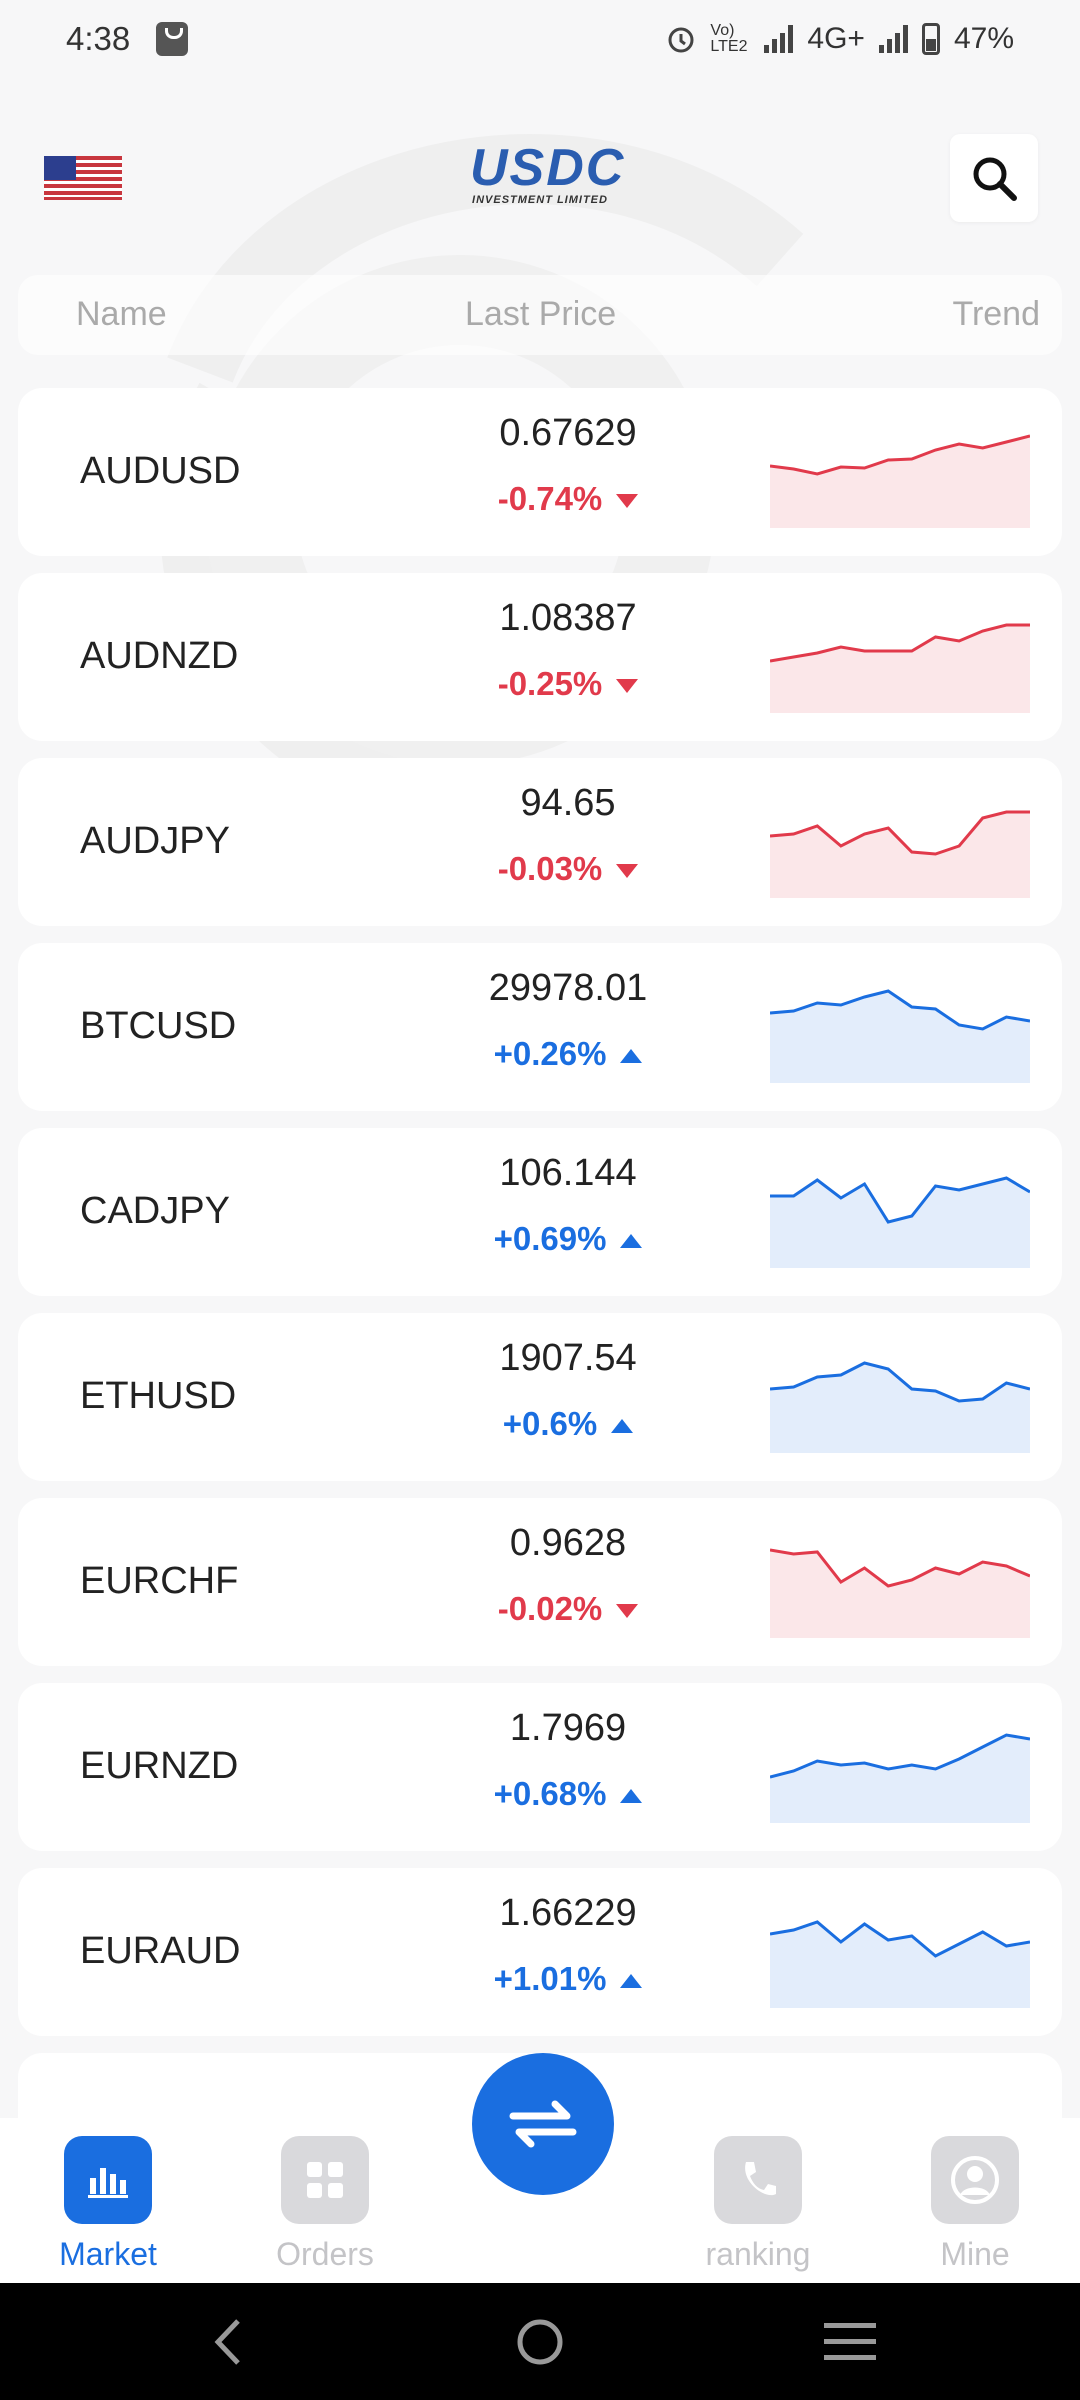 This screenshot has width=1080, height=2400. What do you see at coordinates (568, 803) in the screenshot?
I see `market-price: 94.65` at bounding box center [568, 803].